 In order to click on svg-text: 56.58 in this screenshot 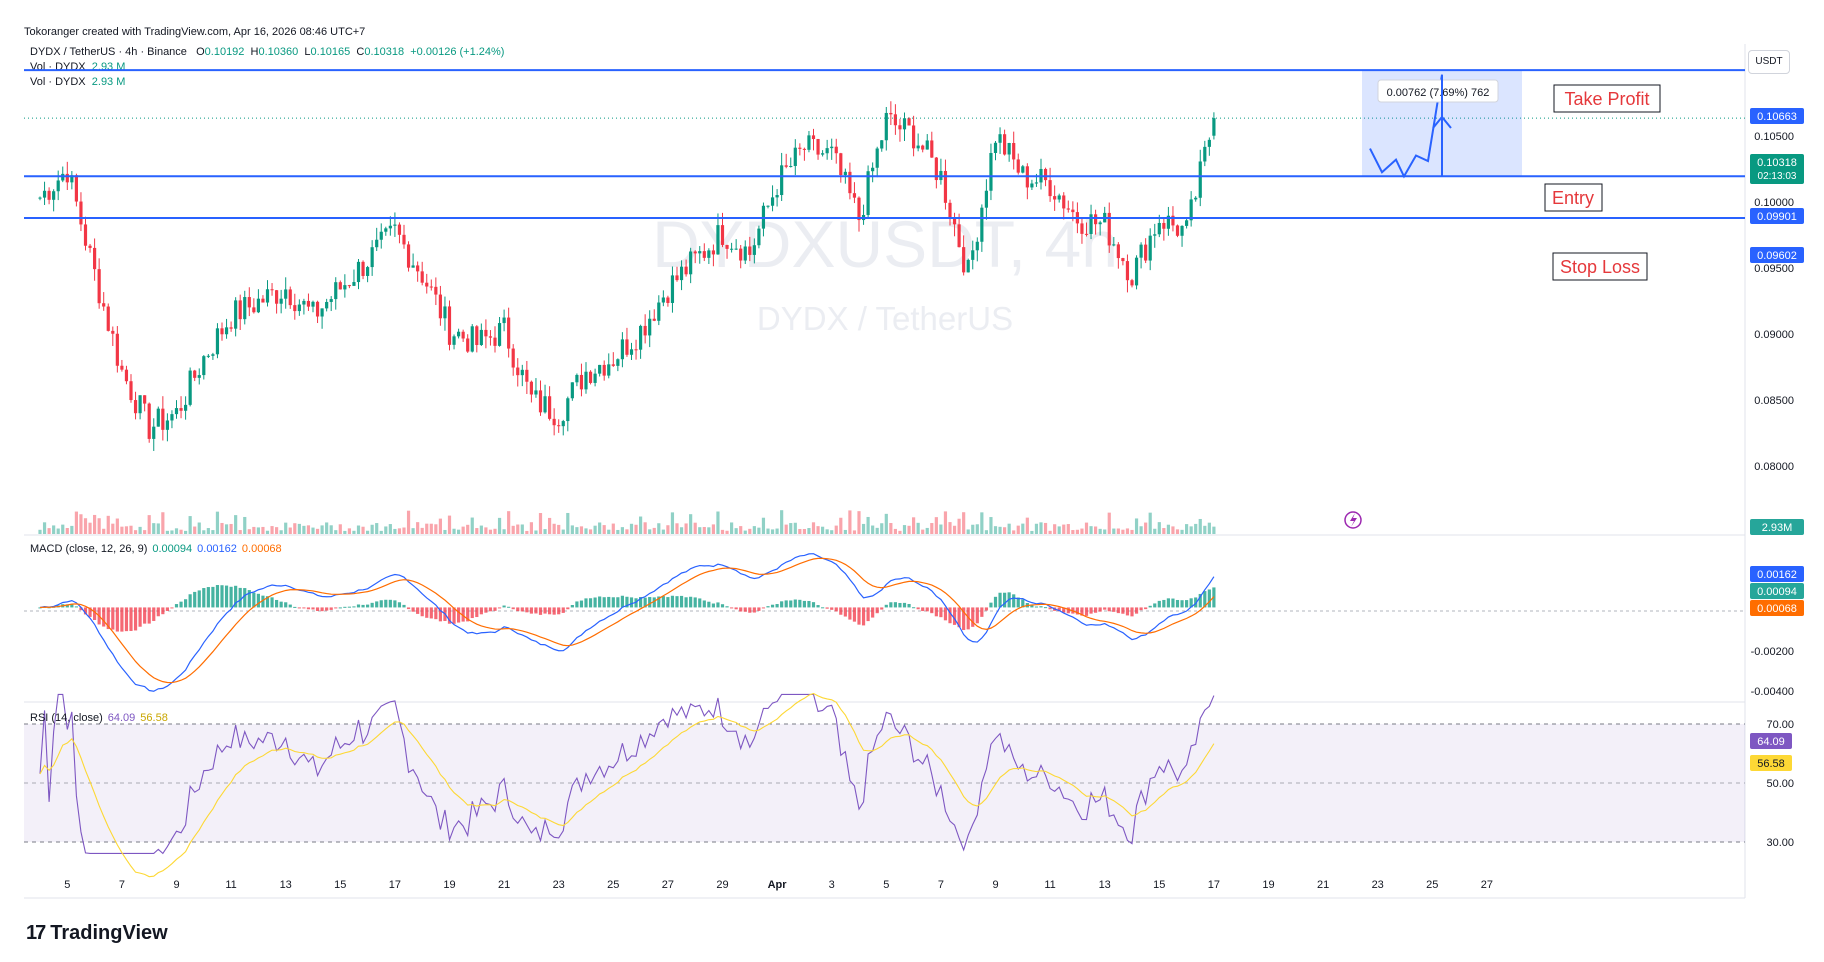, I will do `click(1771, 764)`.